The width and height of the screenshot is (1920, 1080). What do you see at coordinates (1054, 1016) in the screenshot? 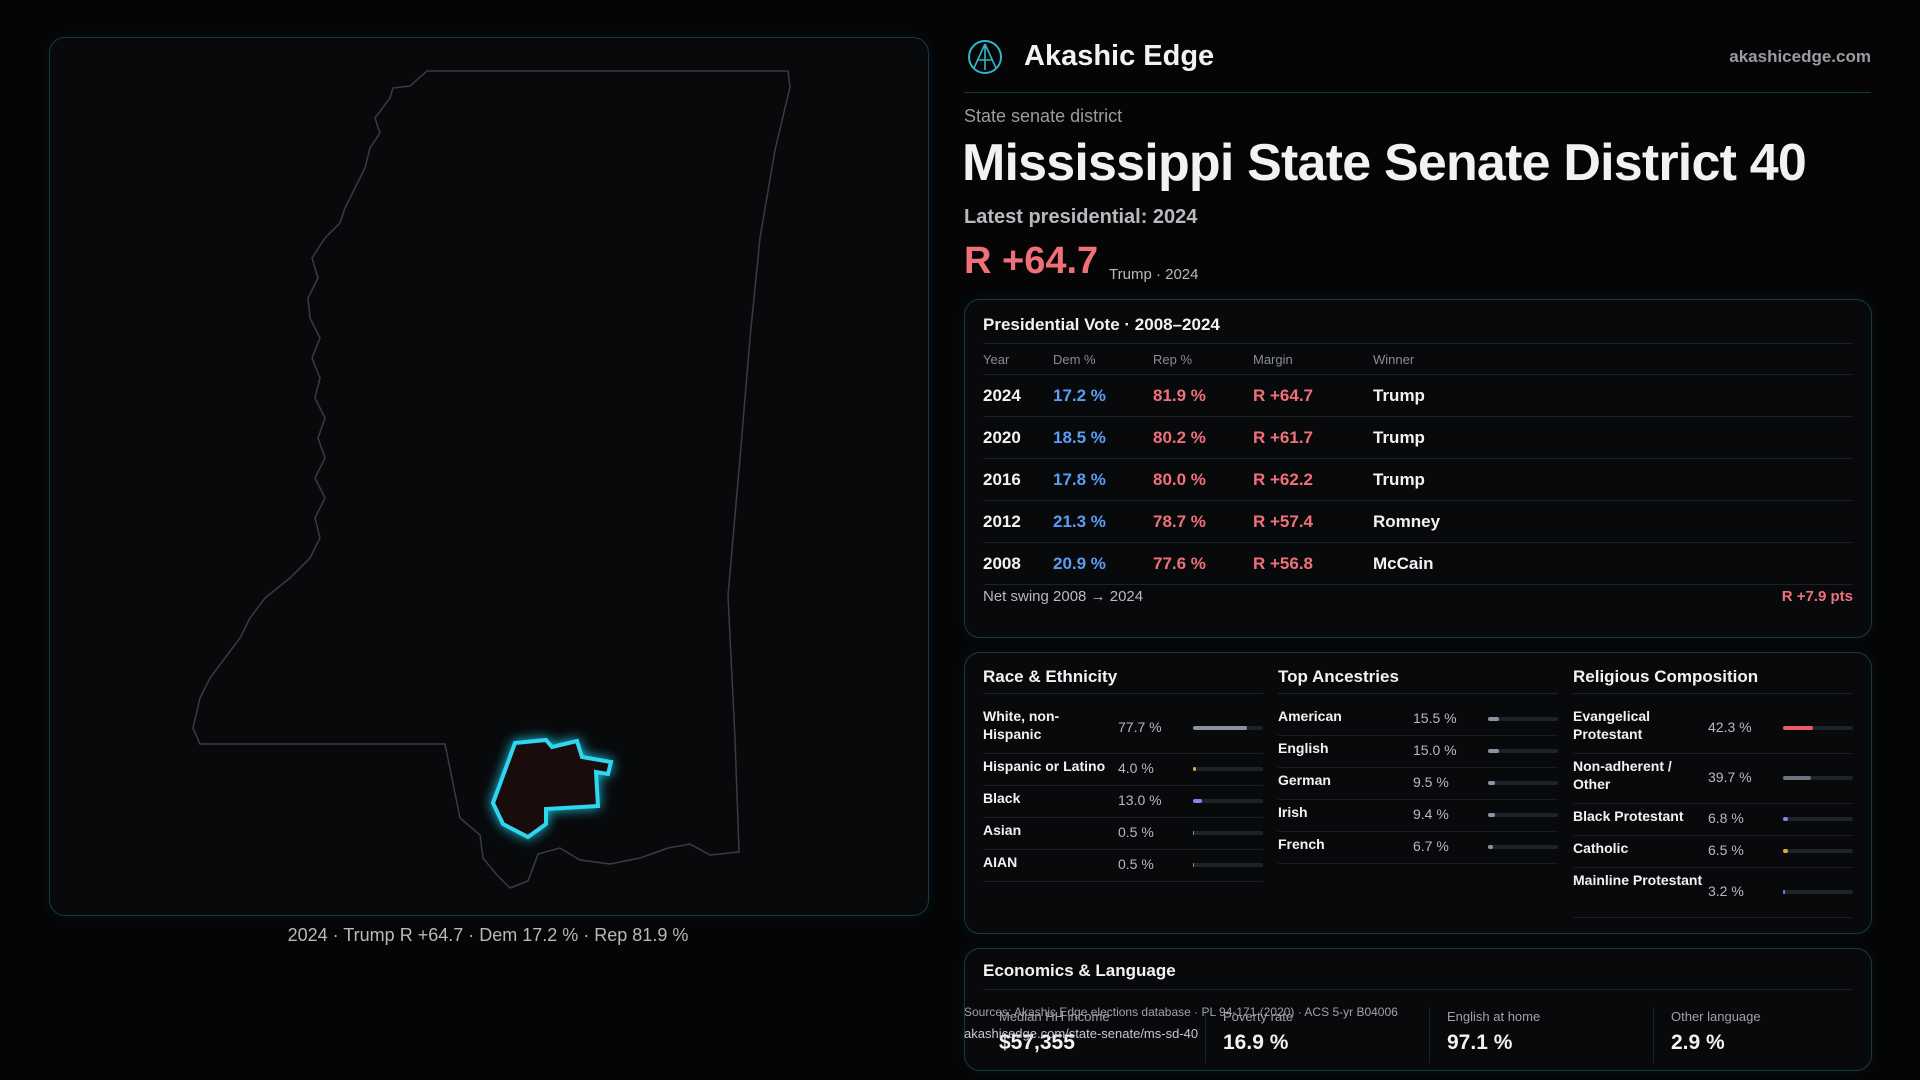
I see `stat-label: Median HH income` at bounding box center [1054, 1016].